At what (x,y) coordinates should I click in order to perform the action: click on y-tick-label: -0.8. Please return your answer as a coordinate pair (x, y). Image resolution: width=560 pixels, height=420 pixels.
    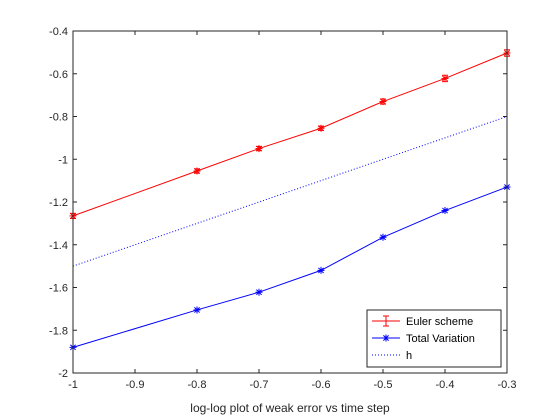
    Looking at the image, I should click on (58, 118).